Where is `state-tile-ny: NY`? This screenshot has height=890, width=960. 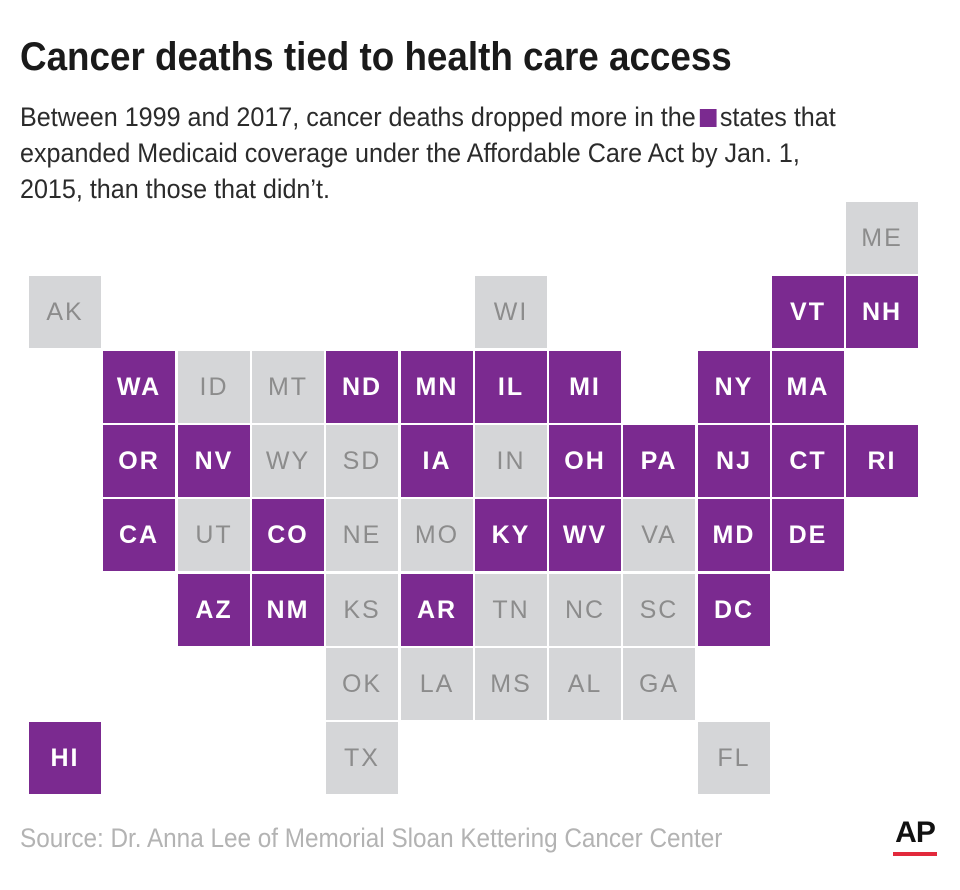
state-tile-ny: NY is located at coordinates (734, 387).